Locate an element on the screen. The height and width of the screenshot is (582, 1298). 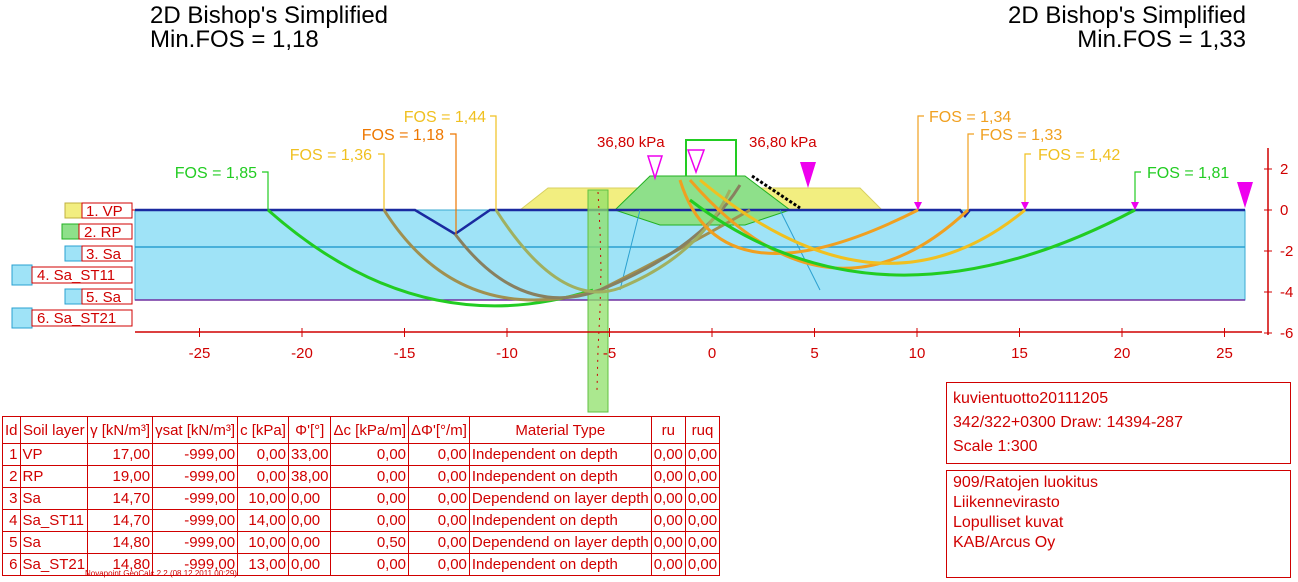
y-tick-label: -6 is located at coordinates (1286, 333).